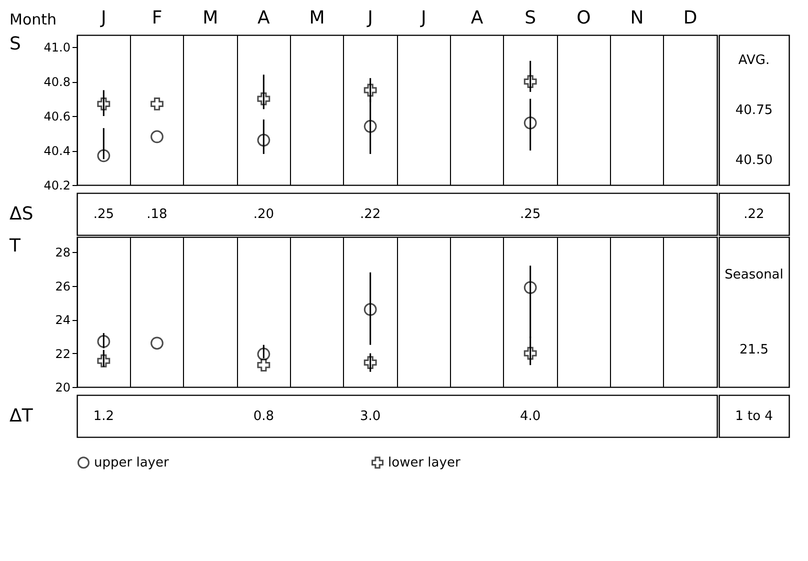 This screenshot has width=808, height=561. I want to click on text: 1.2, so click(103, 416).